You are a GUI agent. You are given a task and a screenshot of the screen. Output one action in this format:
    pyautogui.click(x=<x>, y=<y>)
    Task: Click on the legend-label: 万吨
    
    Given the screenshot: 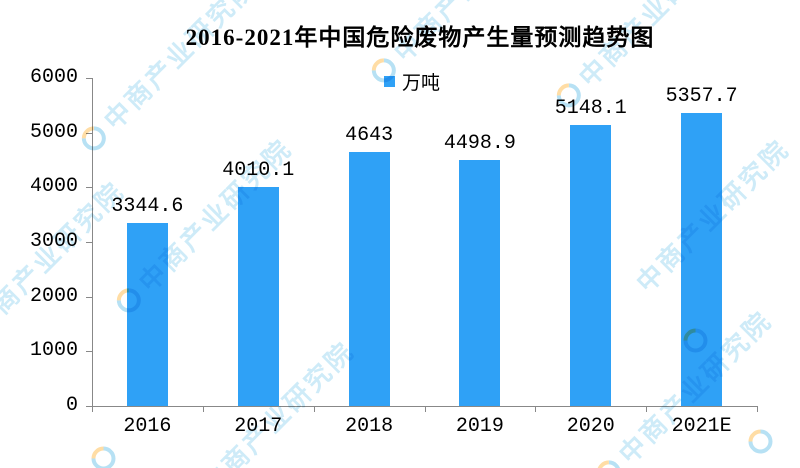 What is the action you would take?
    pyautogui.click(x=420, y=83)
    